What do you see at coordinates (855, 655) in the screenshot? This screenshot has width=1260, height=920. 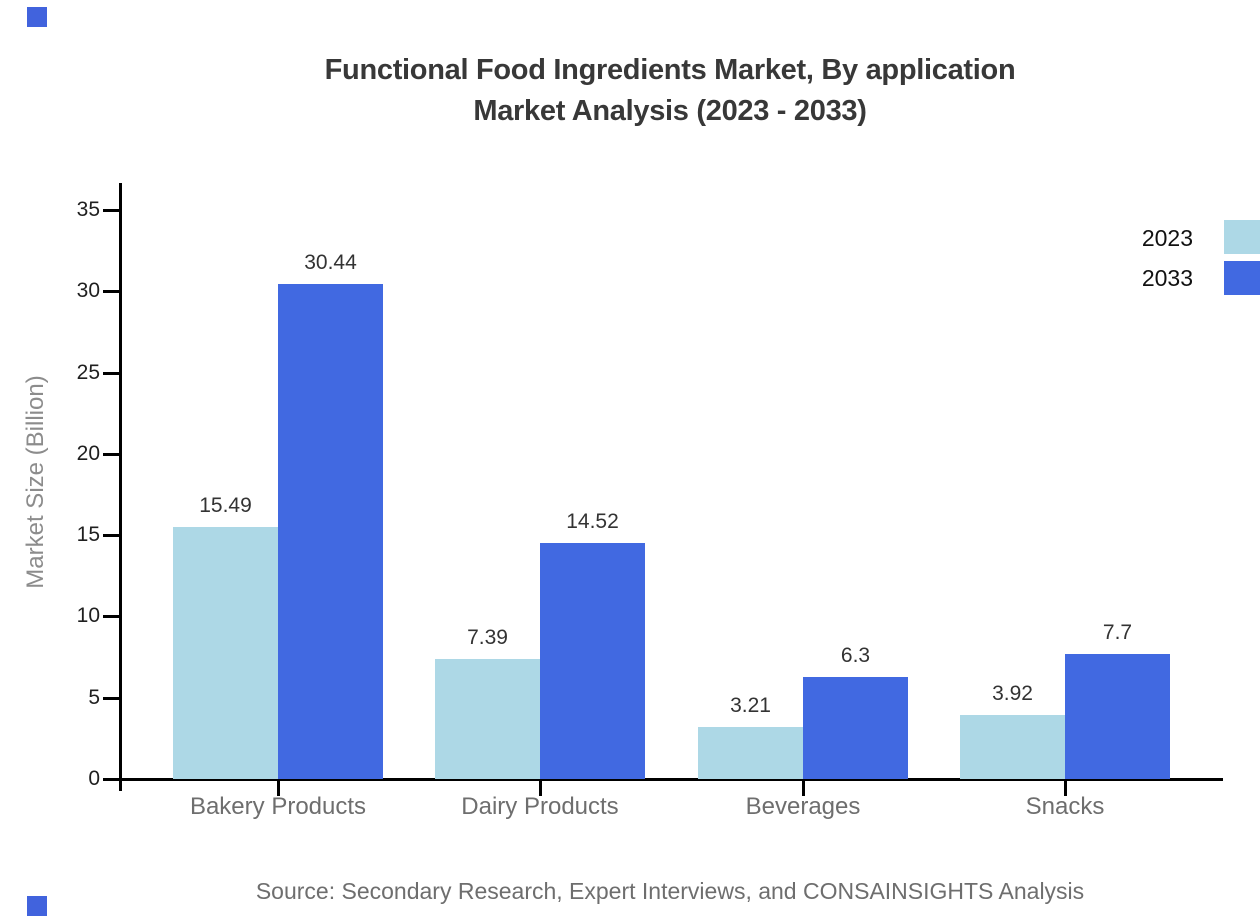 I see `bar-value-label-2033-beverages: 6.3` at bounding box center [855, 655].